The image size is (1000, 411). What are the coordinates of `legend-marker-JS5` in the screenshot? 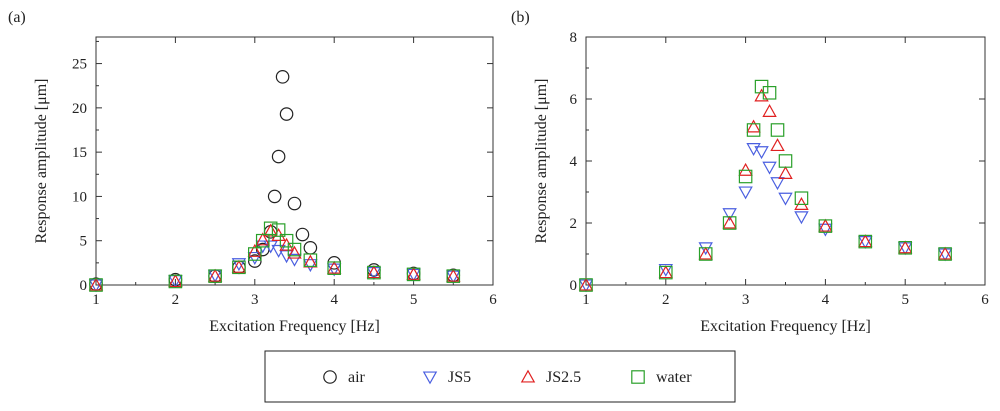 It's located at (430, 378).